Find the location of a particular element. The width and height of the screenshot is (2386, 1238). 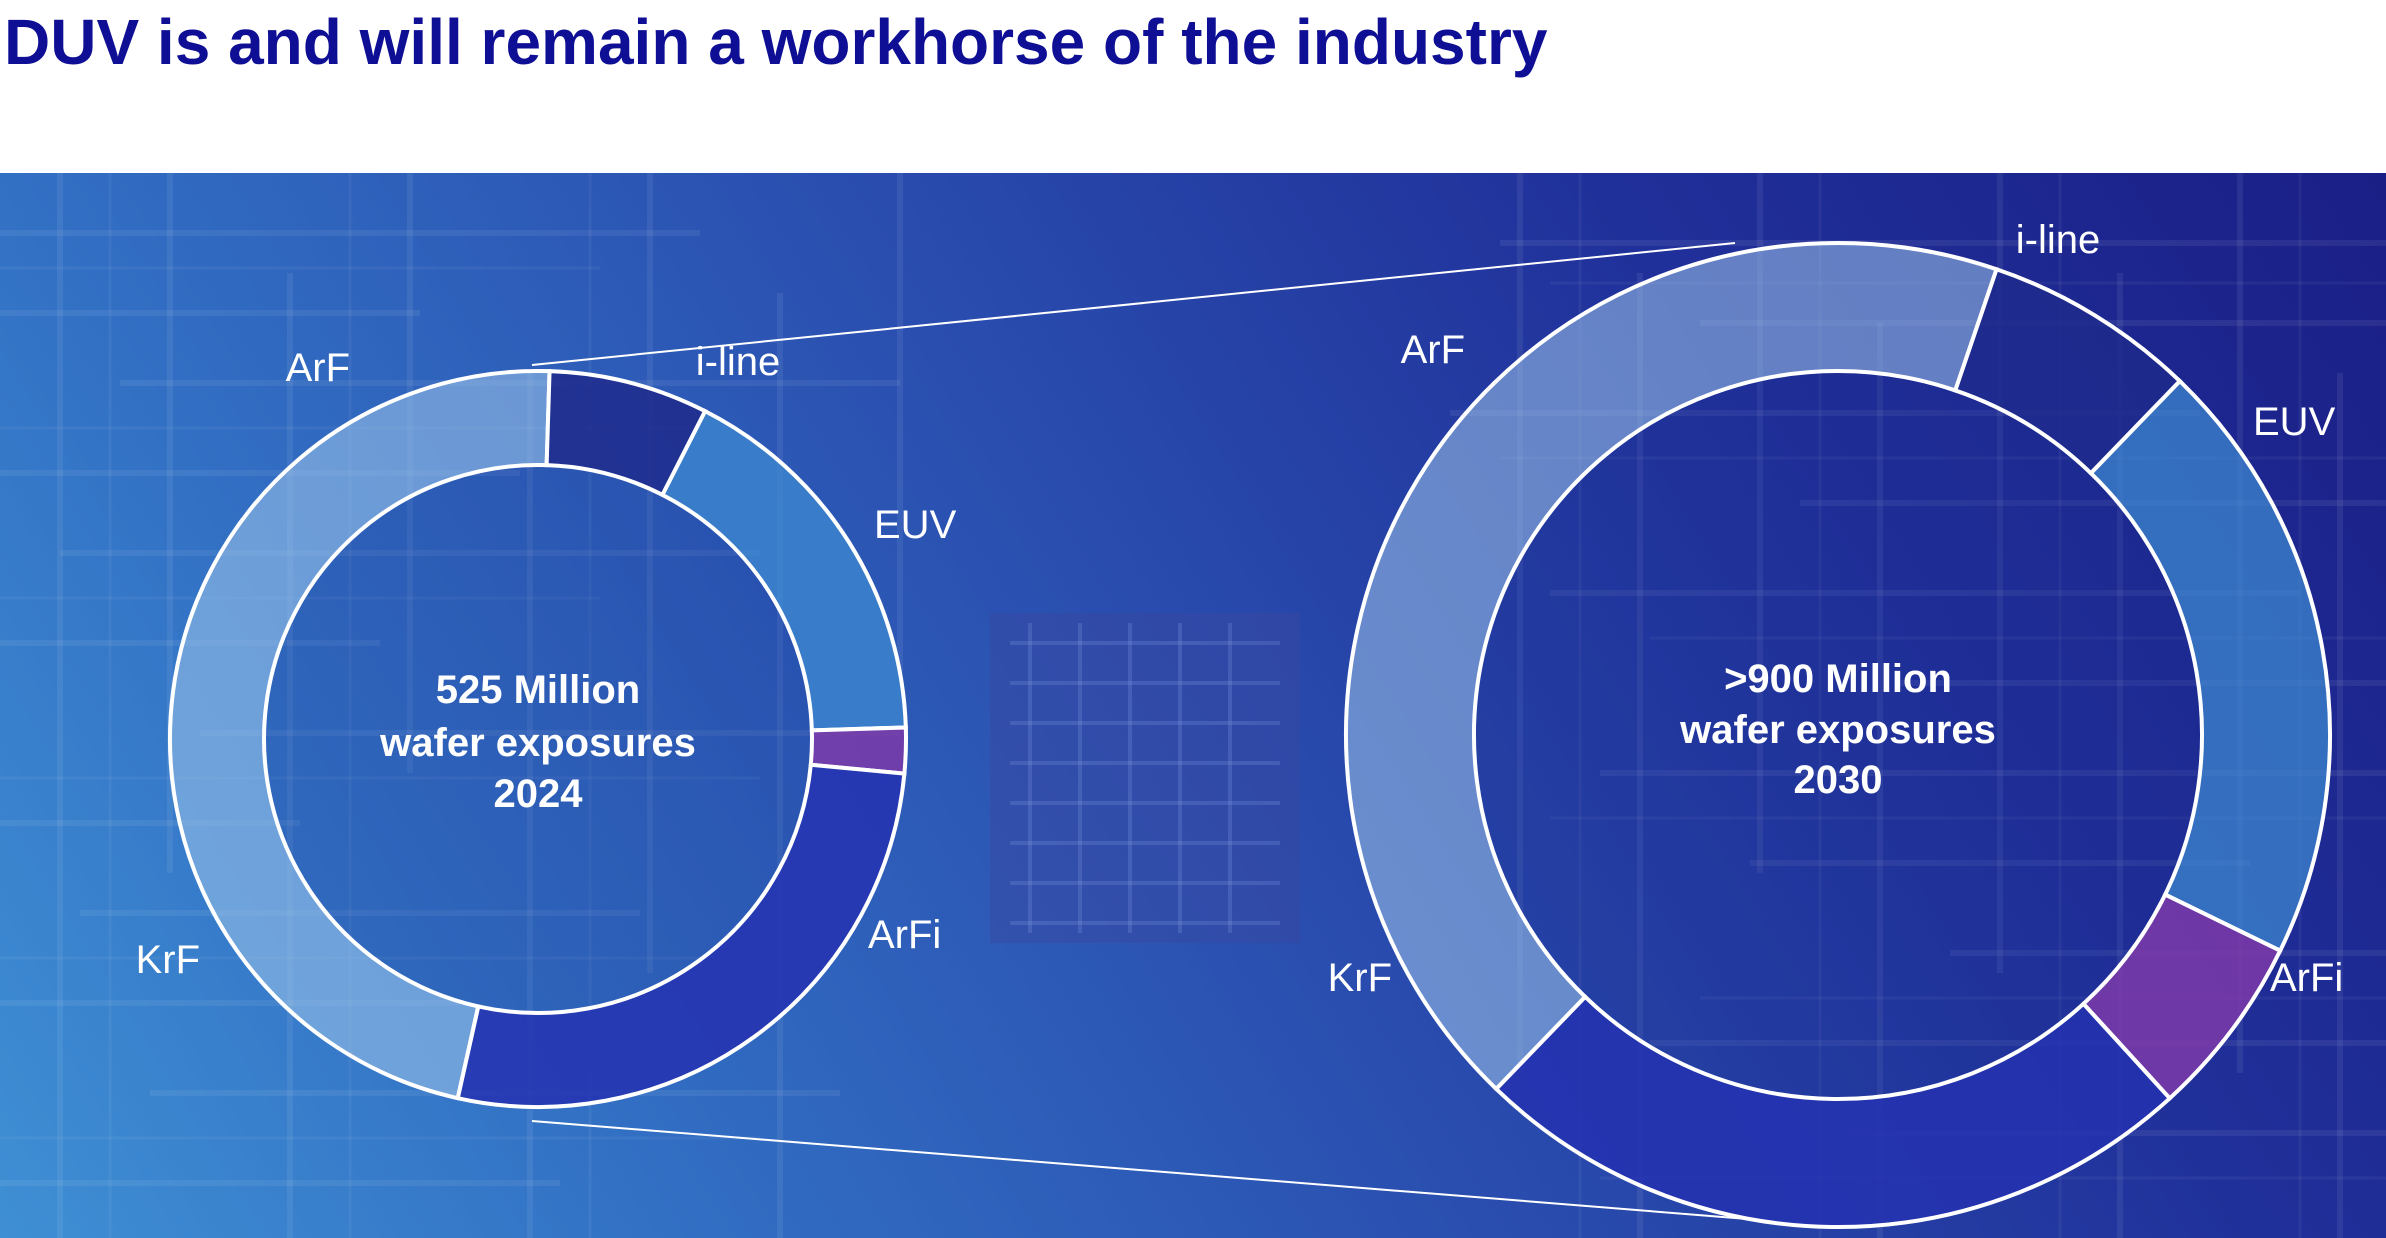

chip-die is located at coordinates (1145, 778).